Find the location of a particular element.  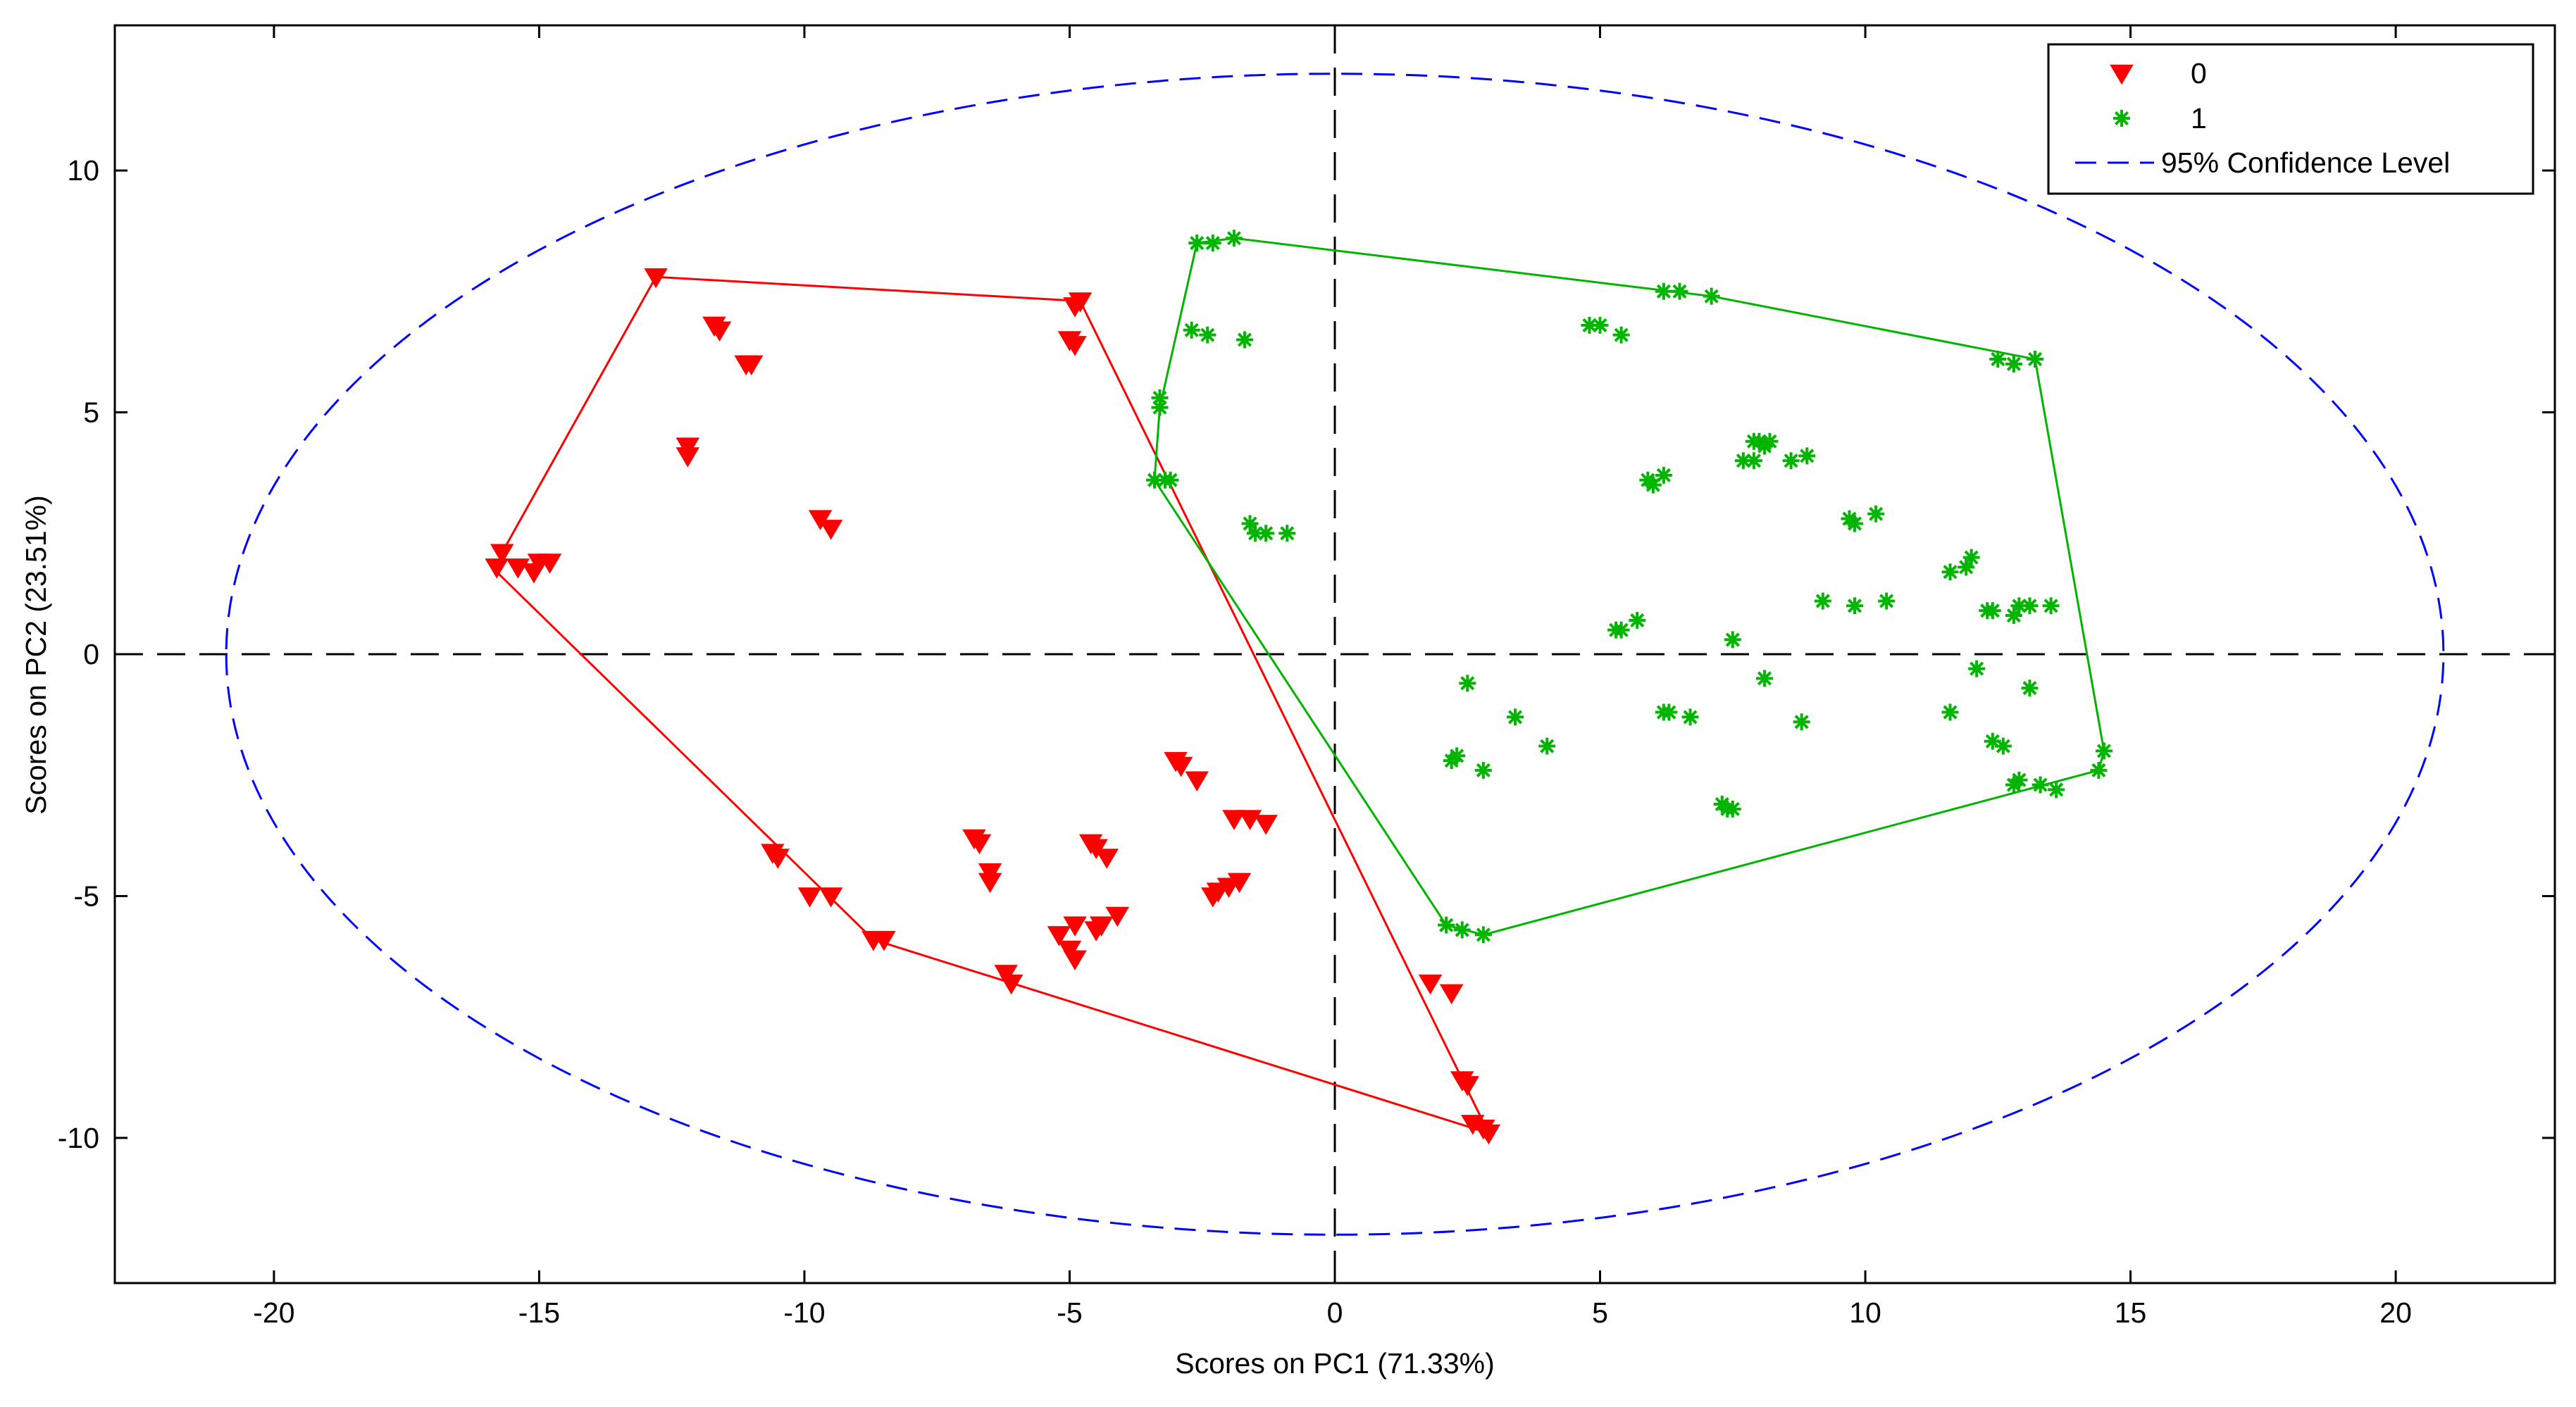

x-tick-label: 10 is located at coordinates (1865, 1312).